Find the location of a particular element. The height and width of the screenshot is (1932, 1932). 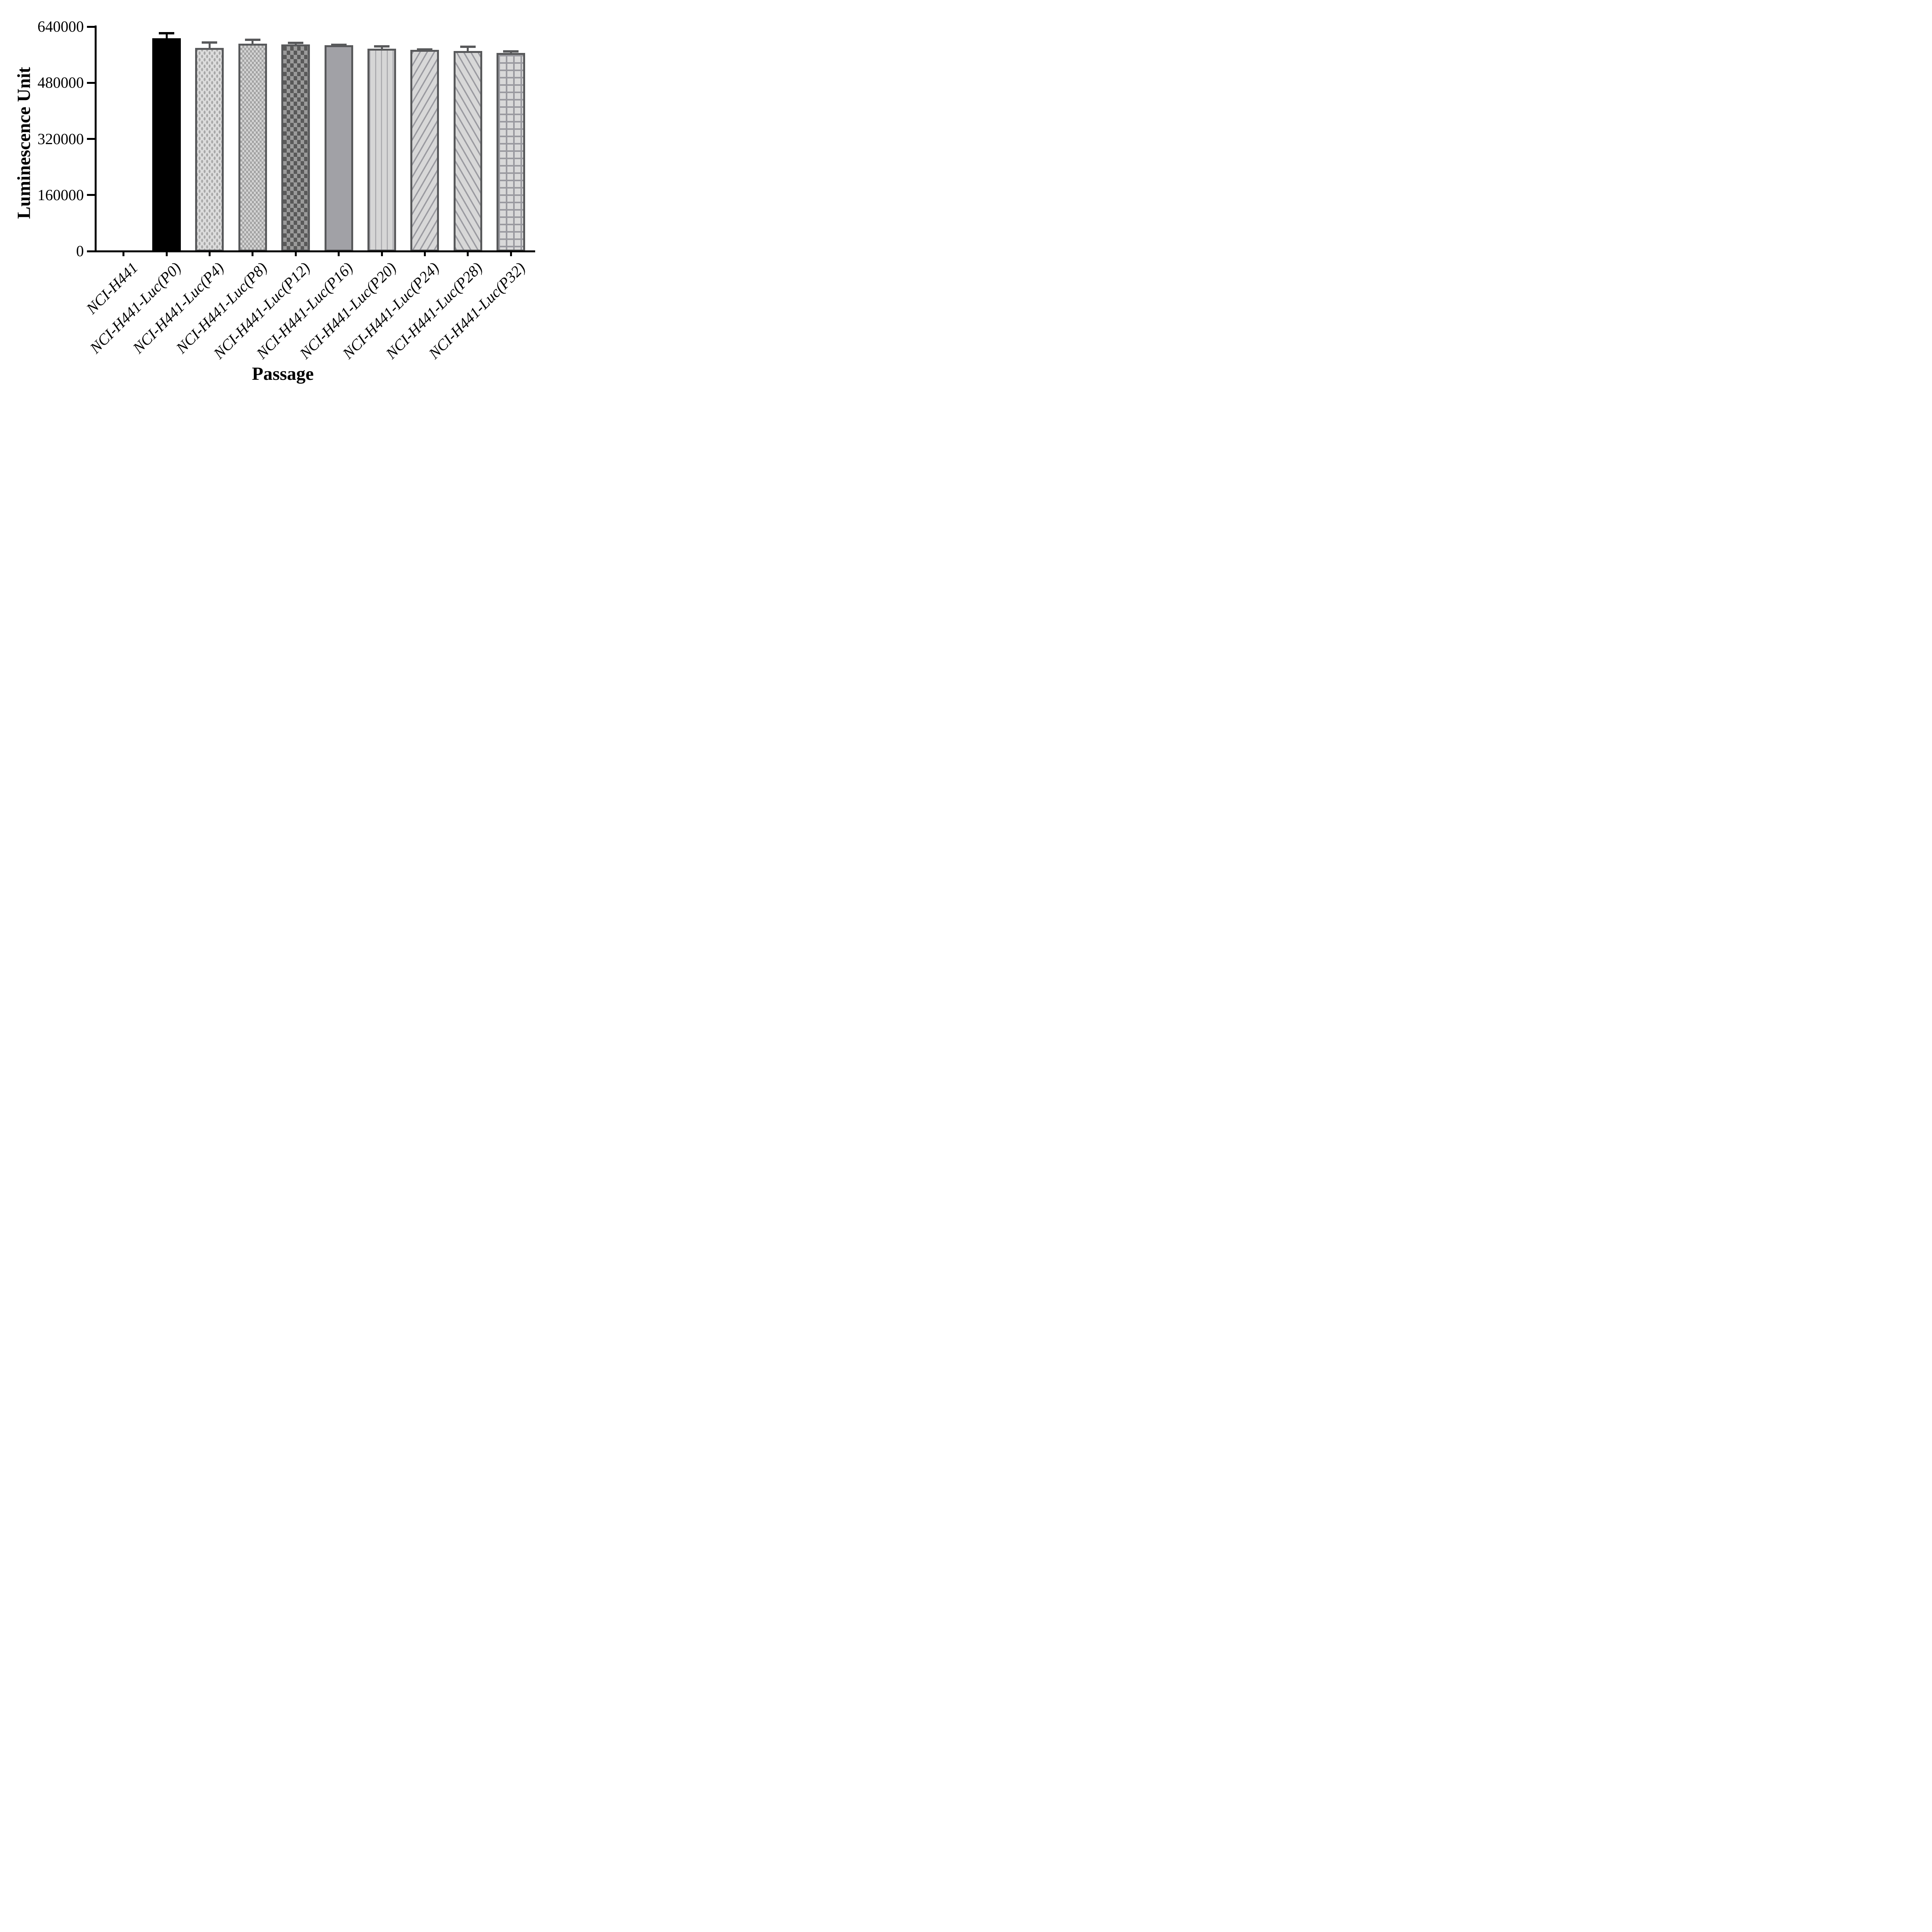

bar-NCI-H441-Luc(P24) is located at coordinates (425, 151).